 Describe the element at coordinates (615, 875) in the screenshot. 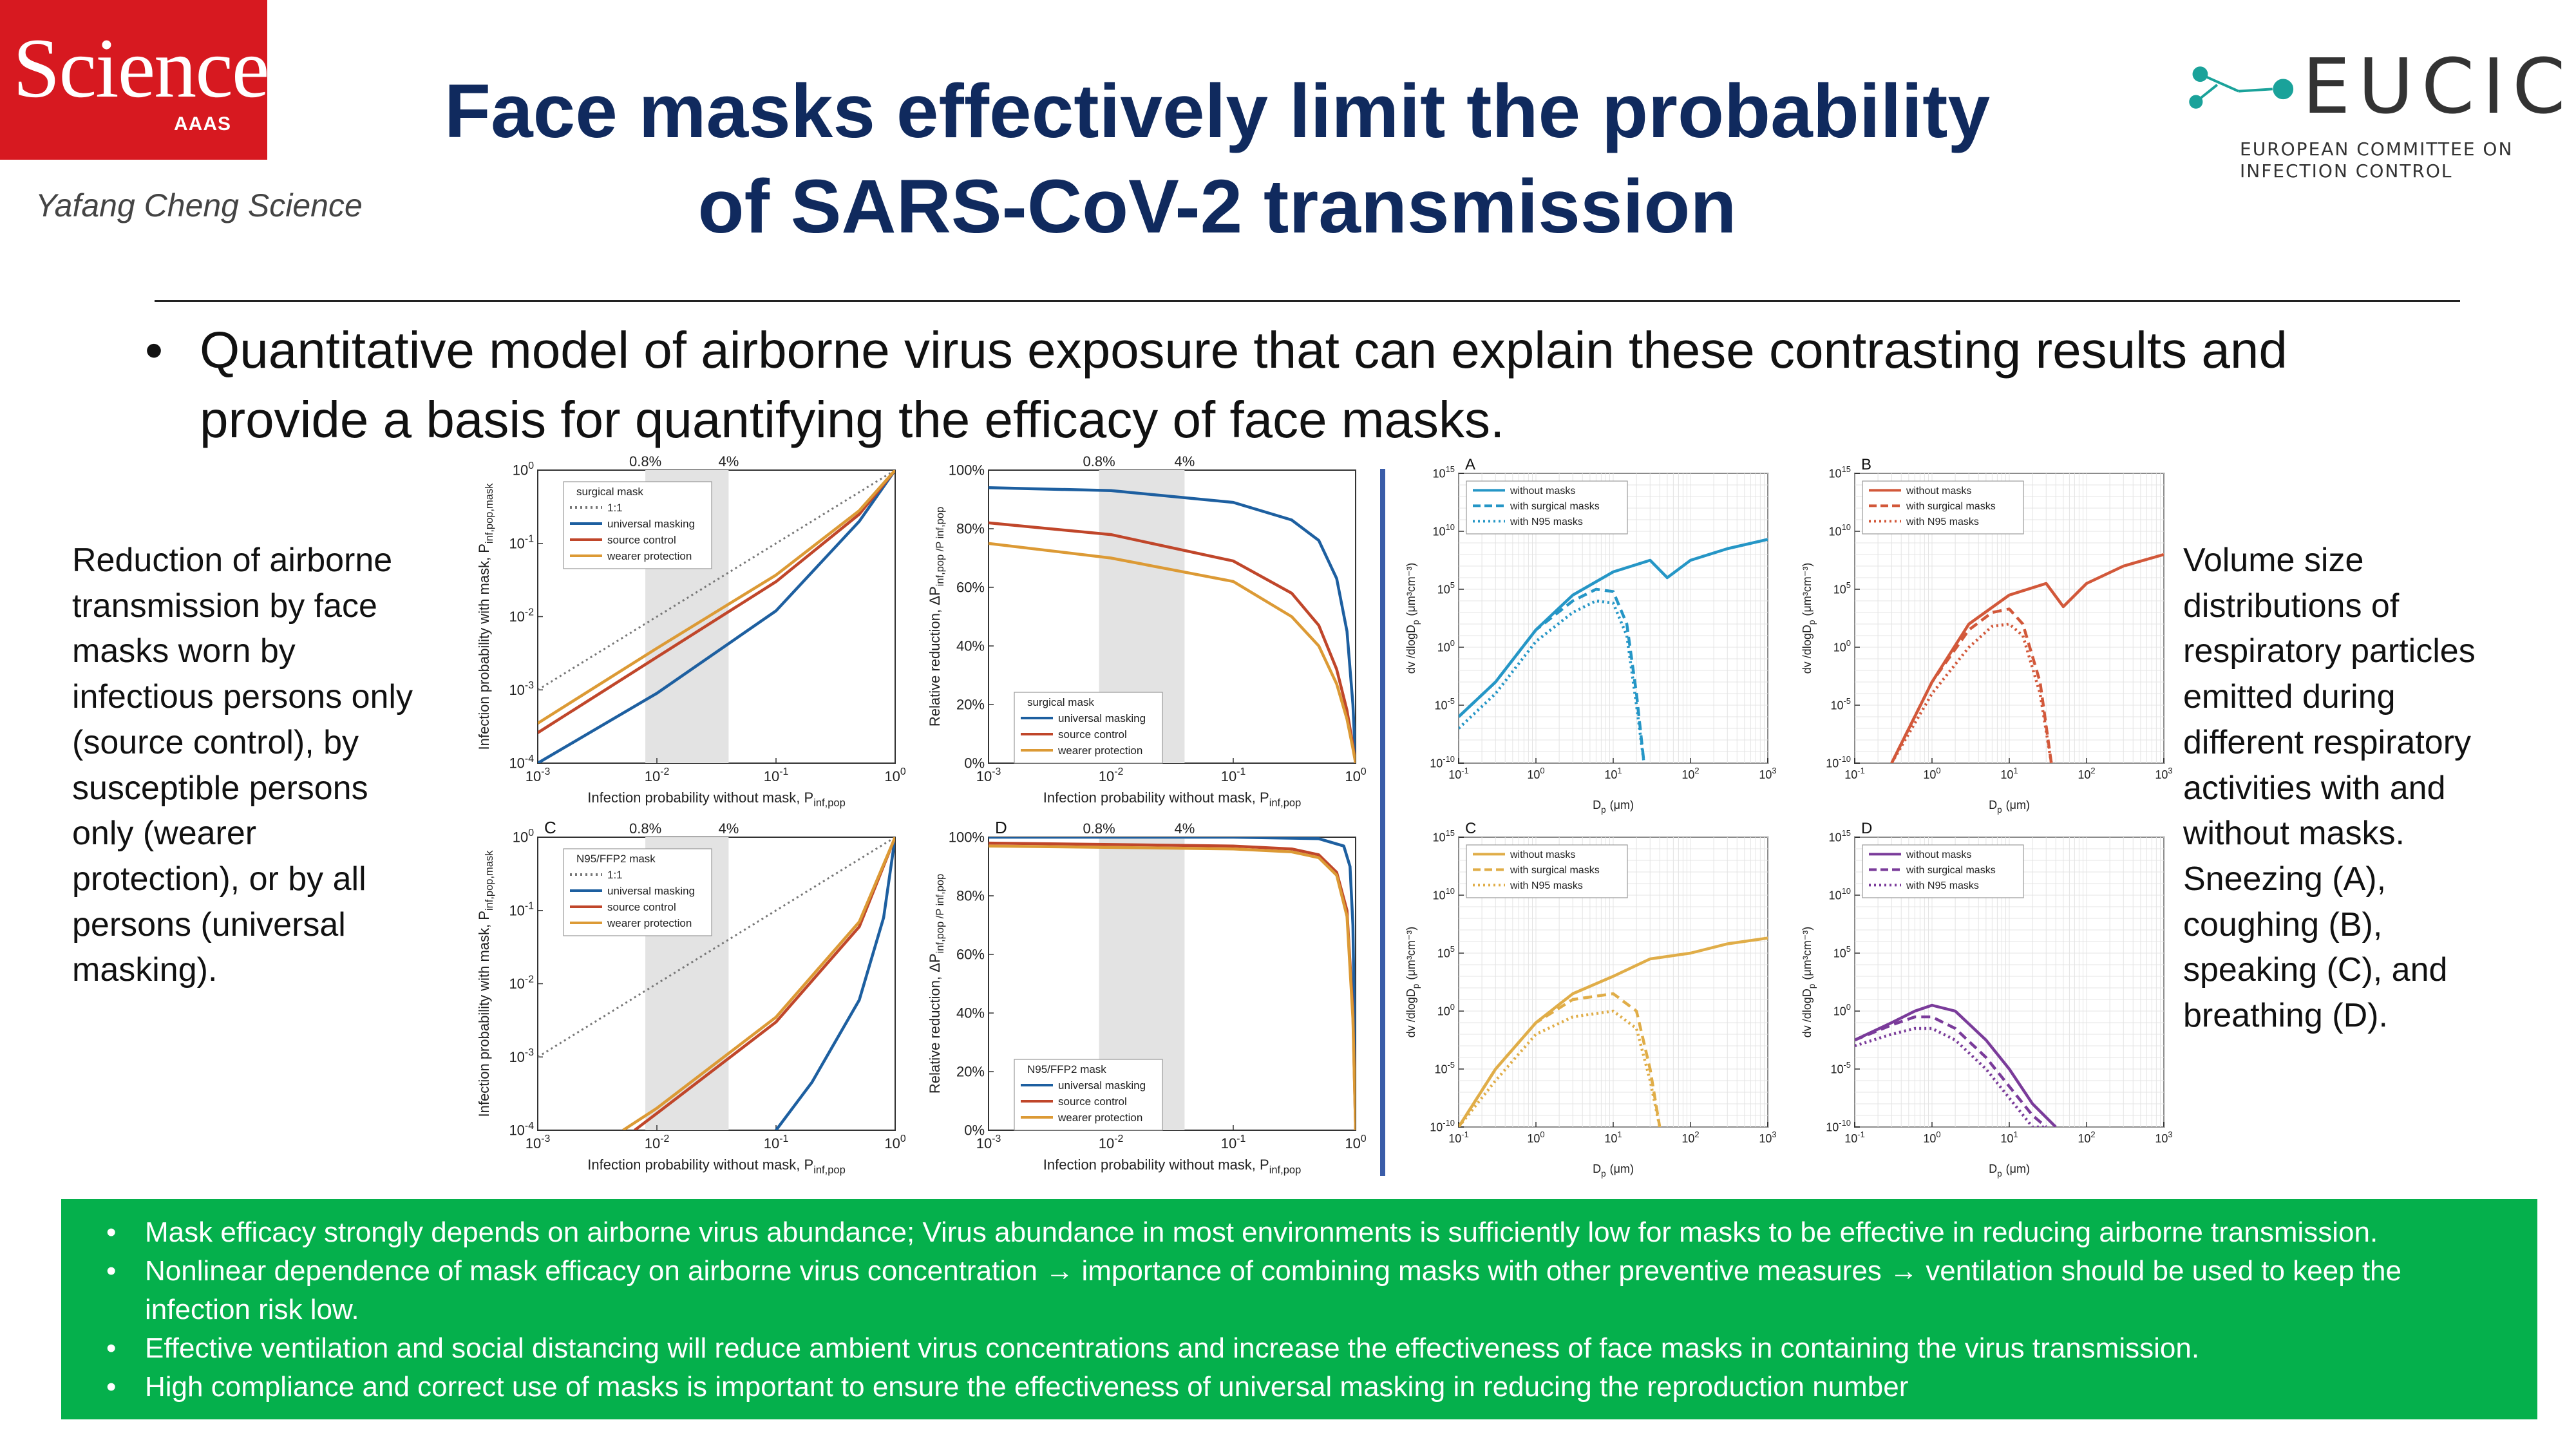

I see `legend-label: 1:1` at that location.